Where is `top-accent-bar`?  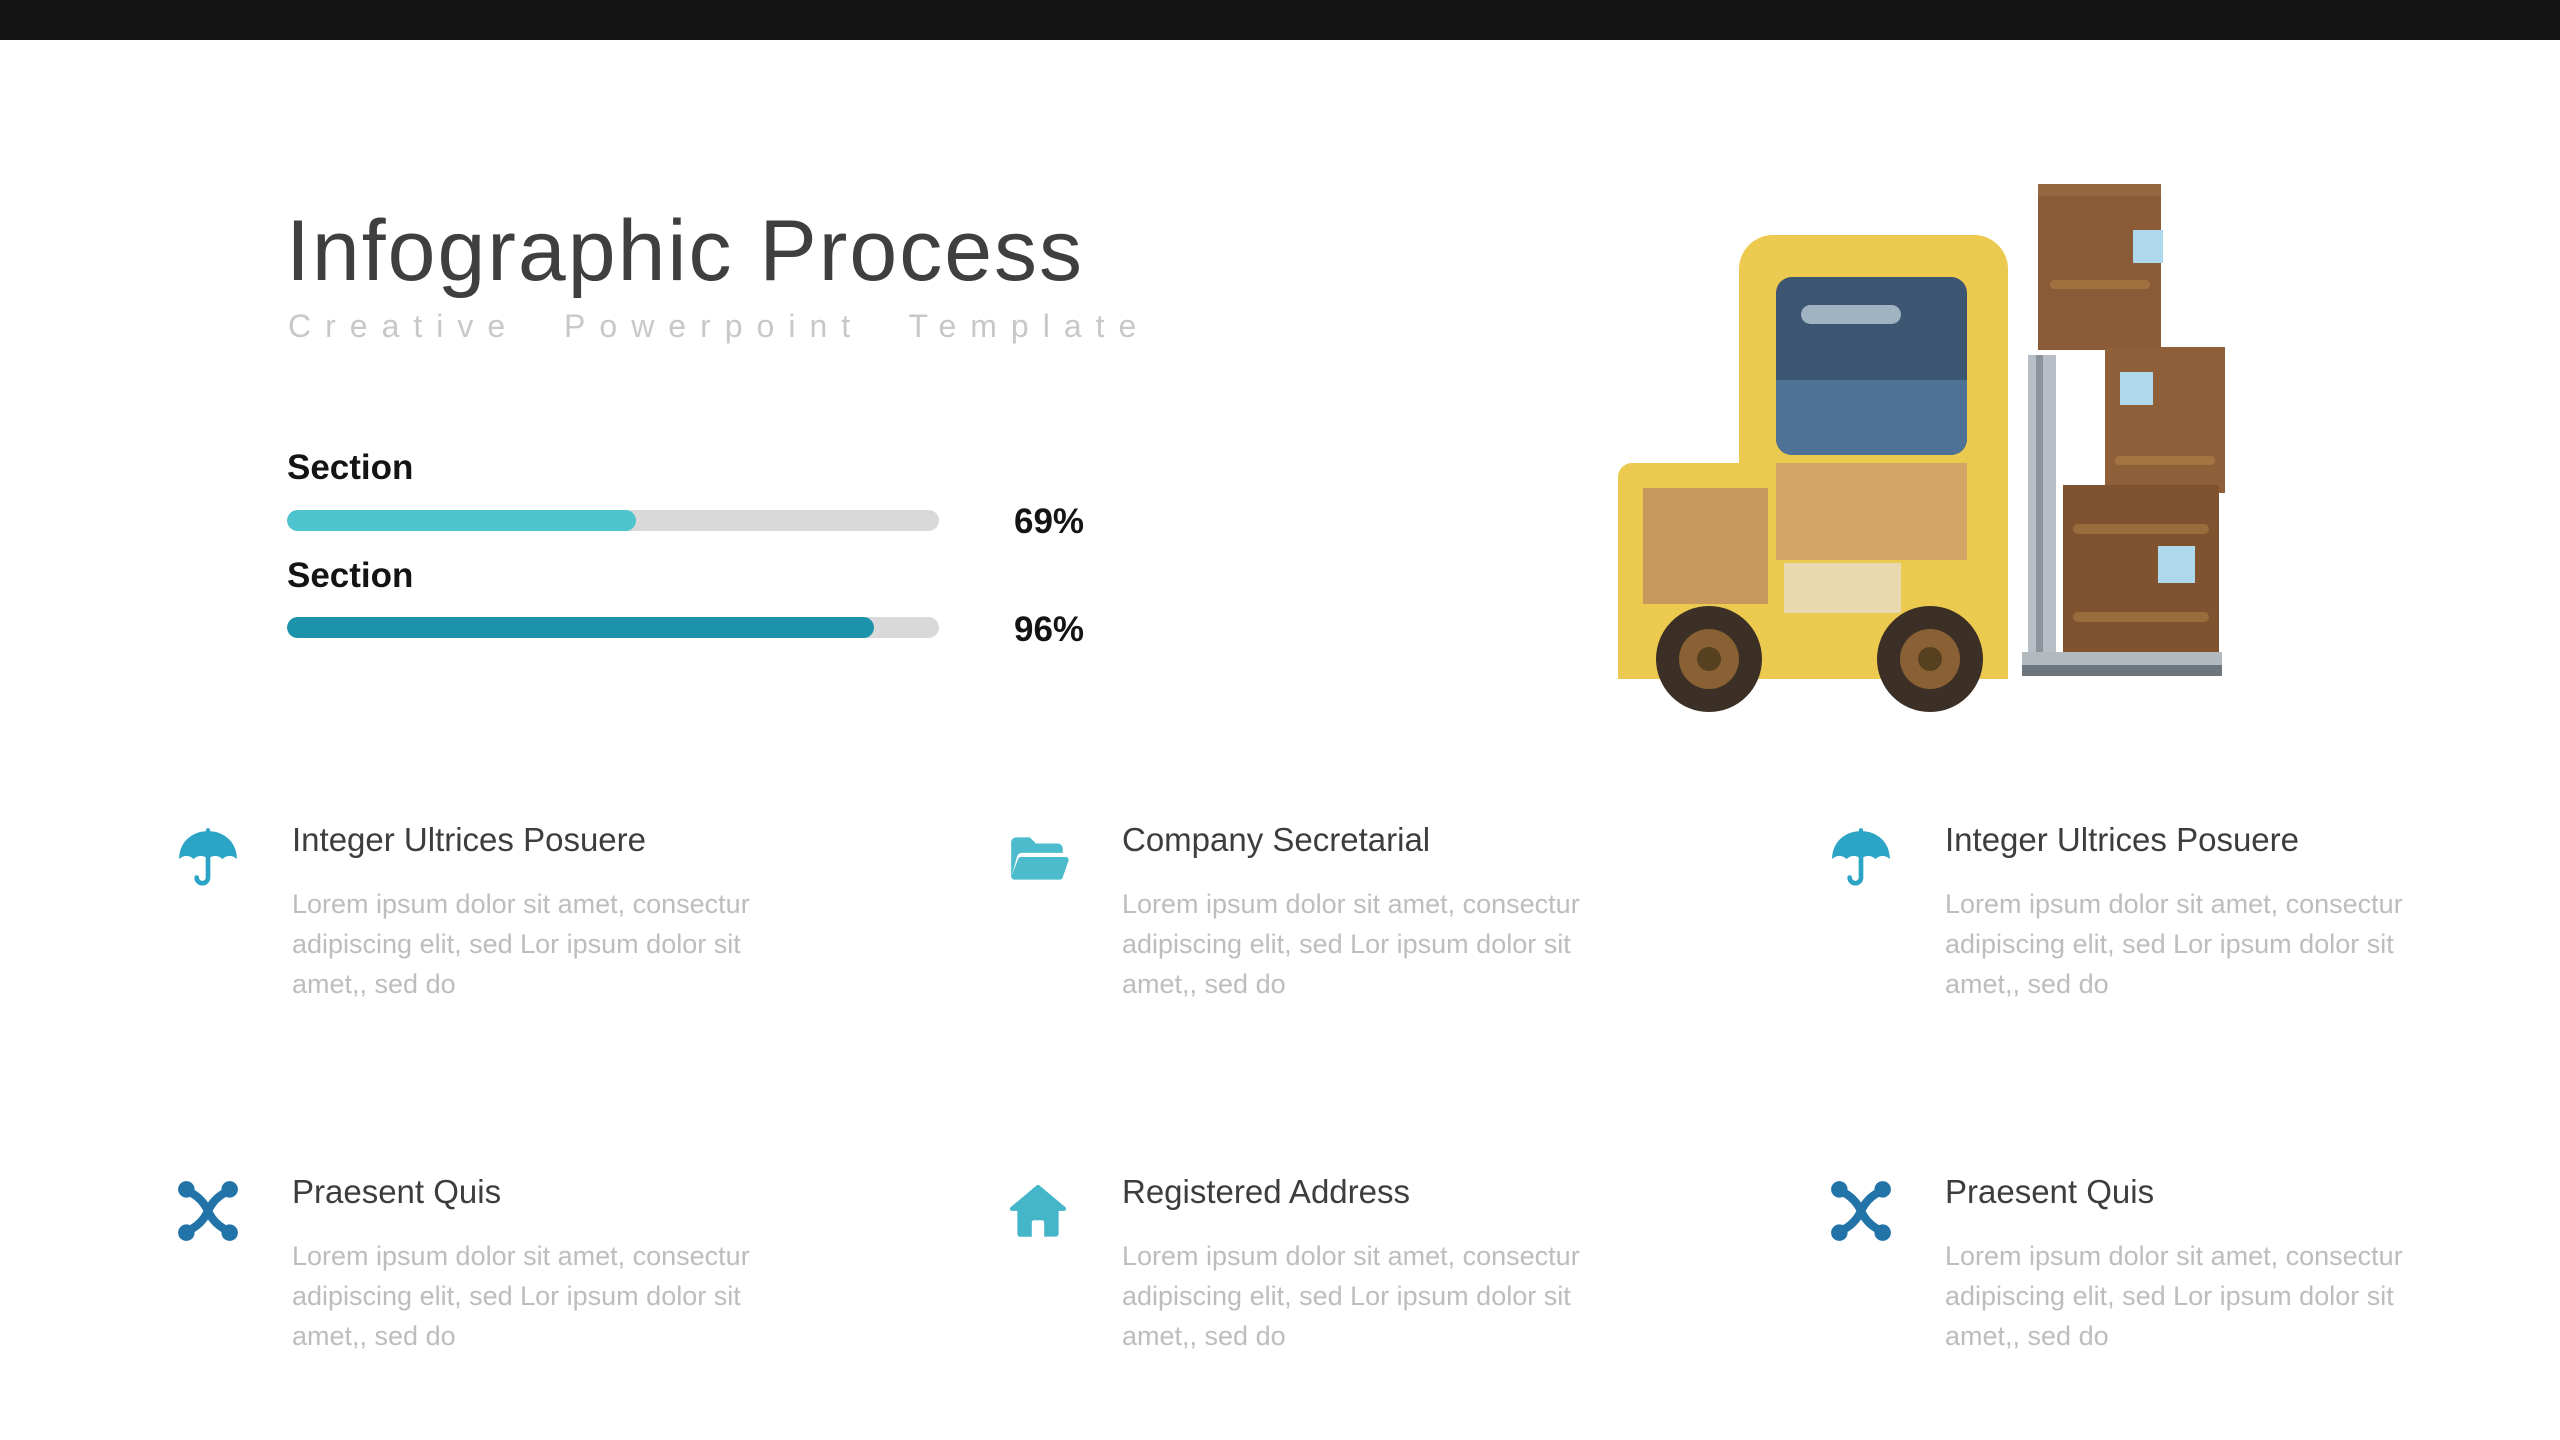
top-accent-bar is located at coordinates (1280, 20).